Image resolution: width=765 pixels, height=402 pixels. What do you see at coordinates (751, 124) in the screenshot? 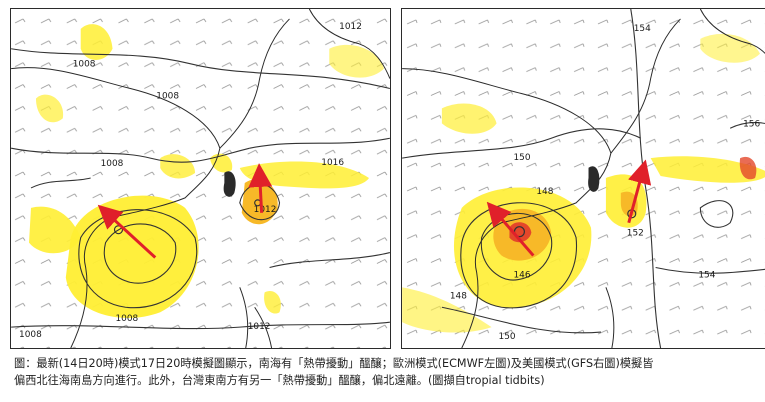
I see `contour-label: 156` at bounding box center [751, 124].